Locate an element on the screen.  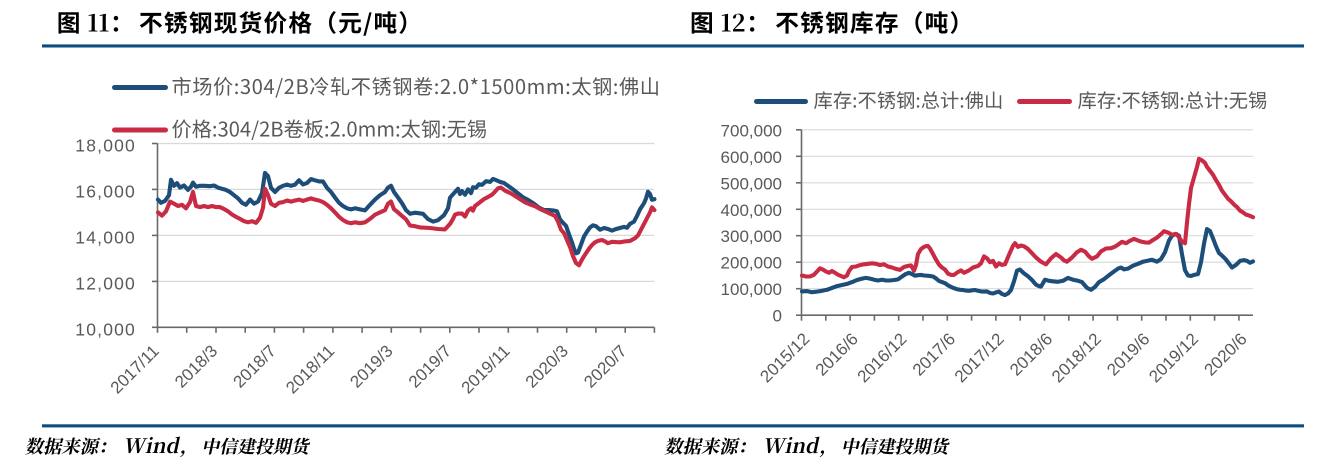
svg-text: 700,000 is located at coordinates (751, 130).